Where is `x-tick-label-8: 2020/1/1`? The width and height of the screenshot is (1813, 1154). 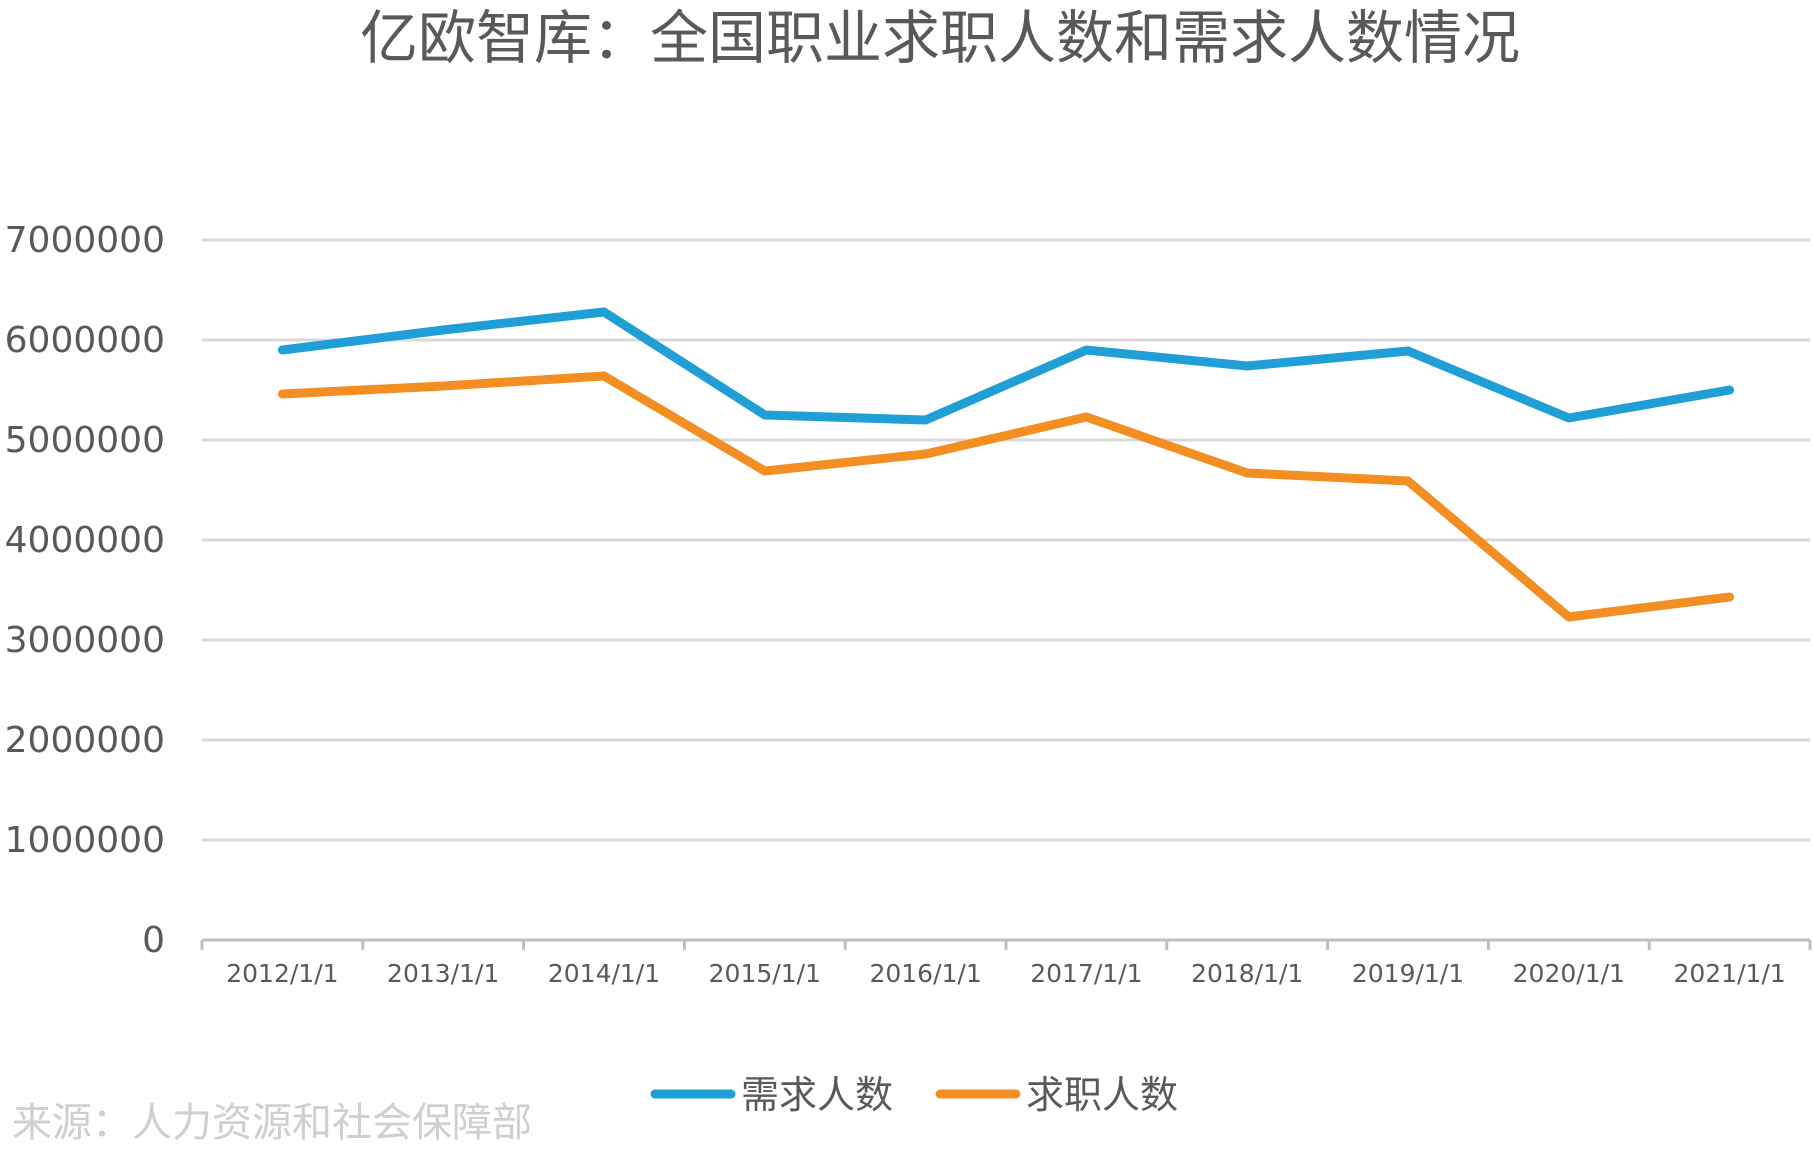
x-tick-label-8: 2020/1/1 is located at coordinates (1569, 973).